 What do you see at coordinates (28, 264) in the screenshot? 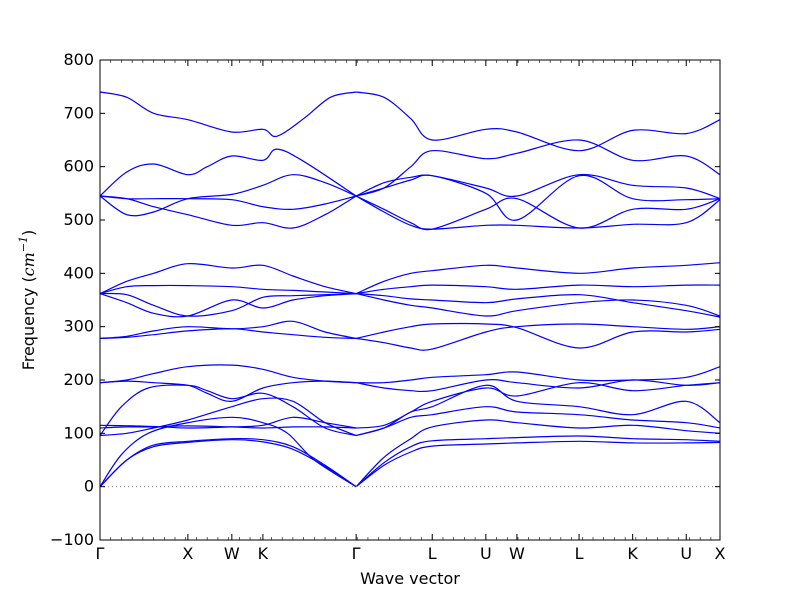
I see `y-axis-label-unit: cm` at bounding box center [28, 264].